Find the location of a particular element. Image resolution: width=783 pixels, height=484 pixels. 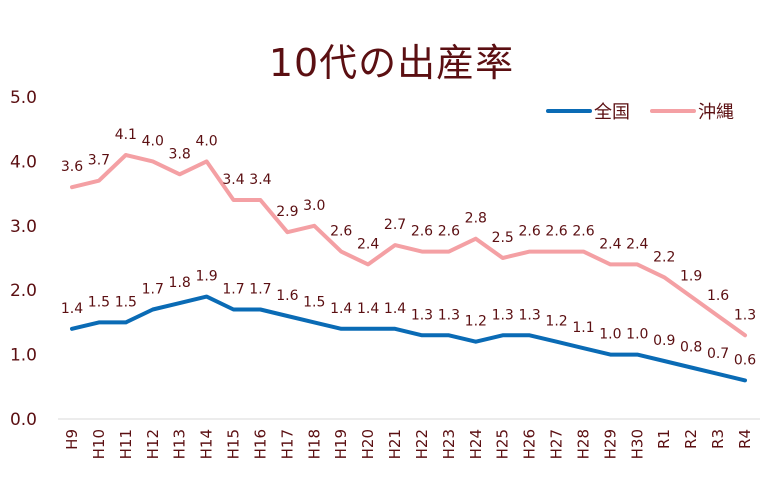

x-tick-label: H19 is located at coordinates (341, 444).